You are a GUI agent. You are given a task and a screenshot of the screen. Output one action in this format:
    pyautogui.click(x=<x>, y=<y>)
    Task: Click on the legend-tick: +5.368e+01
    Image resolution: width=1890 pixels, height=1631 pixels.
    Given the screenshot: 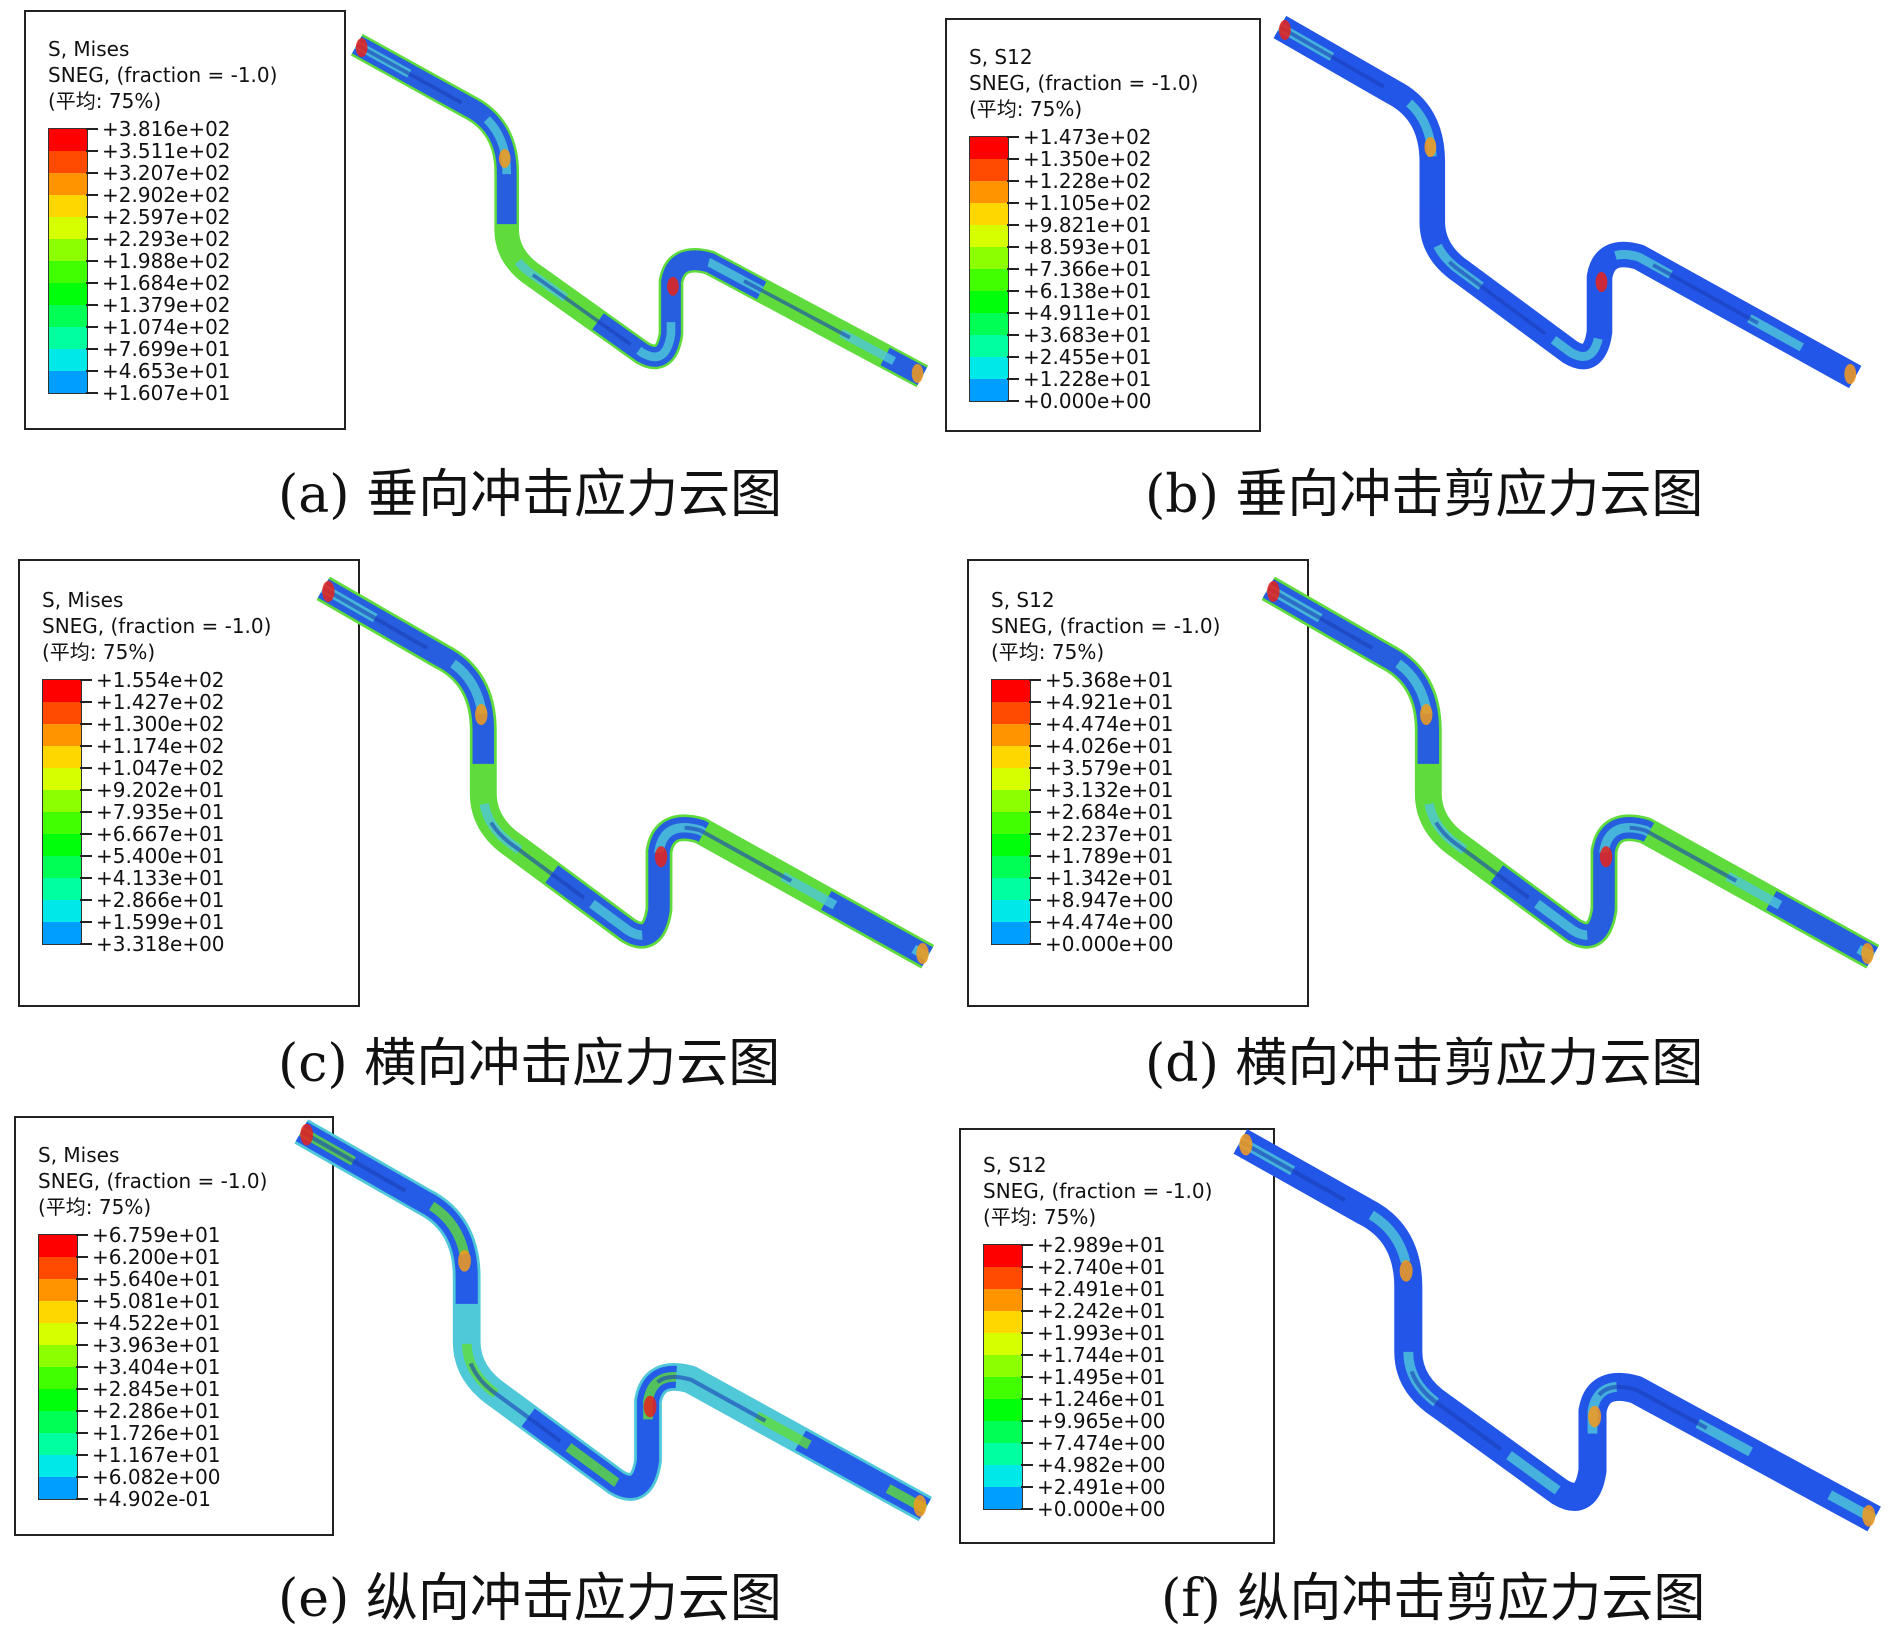 What is the action you would take?
    pyautogui.click(x=1149, y=680)
    